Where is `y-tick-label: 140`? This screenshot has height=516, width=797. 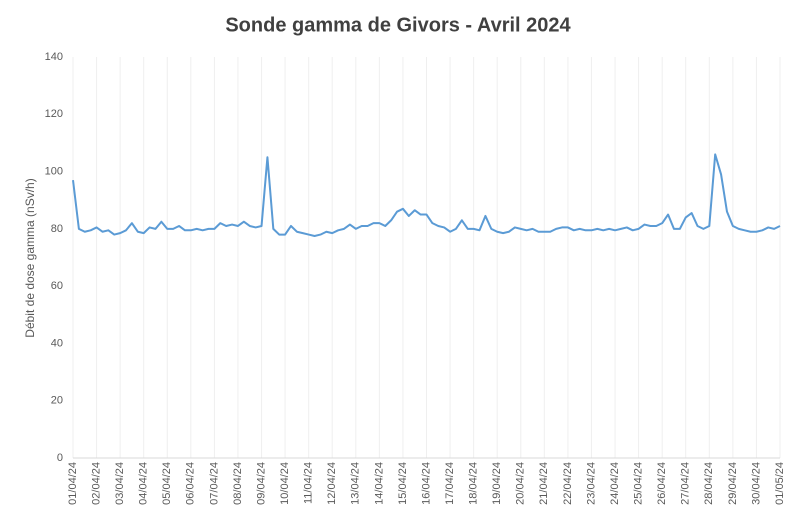 y-tick-label: 140 is located at coordinates (54, 57).